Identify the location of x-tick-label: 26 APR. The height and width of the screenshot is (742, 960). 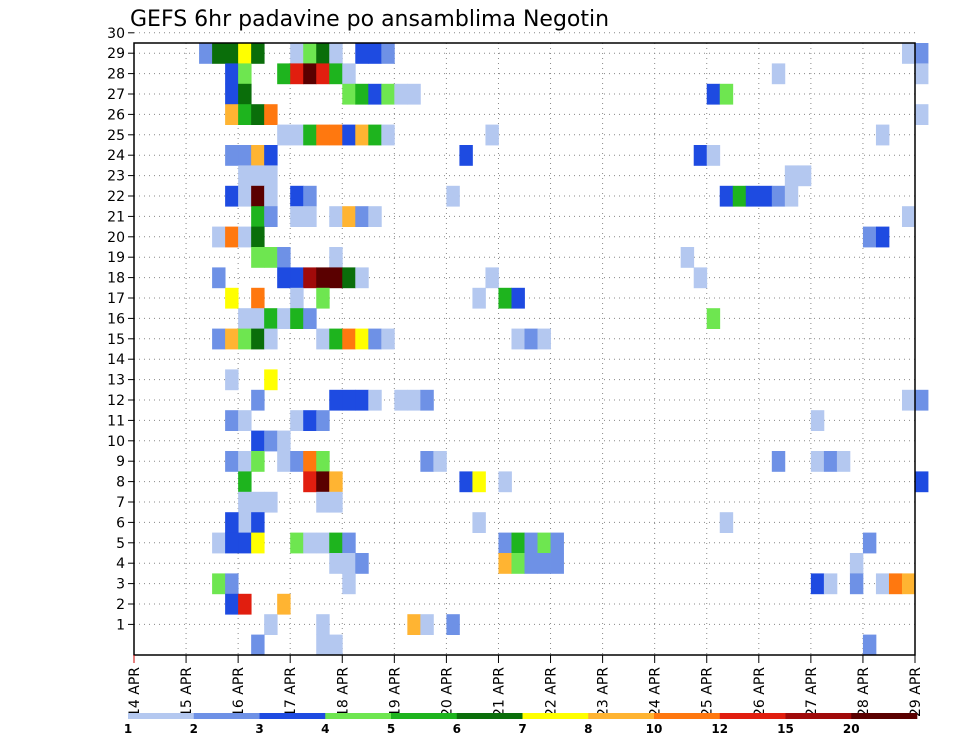
(760, 692).